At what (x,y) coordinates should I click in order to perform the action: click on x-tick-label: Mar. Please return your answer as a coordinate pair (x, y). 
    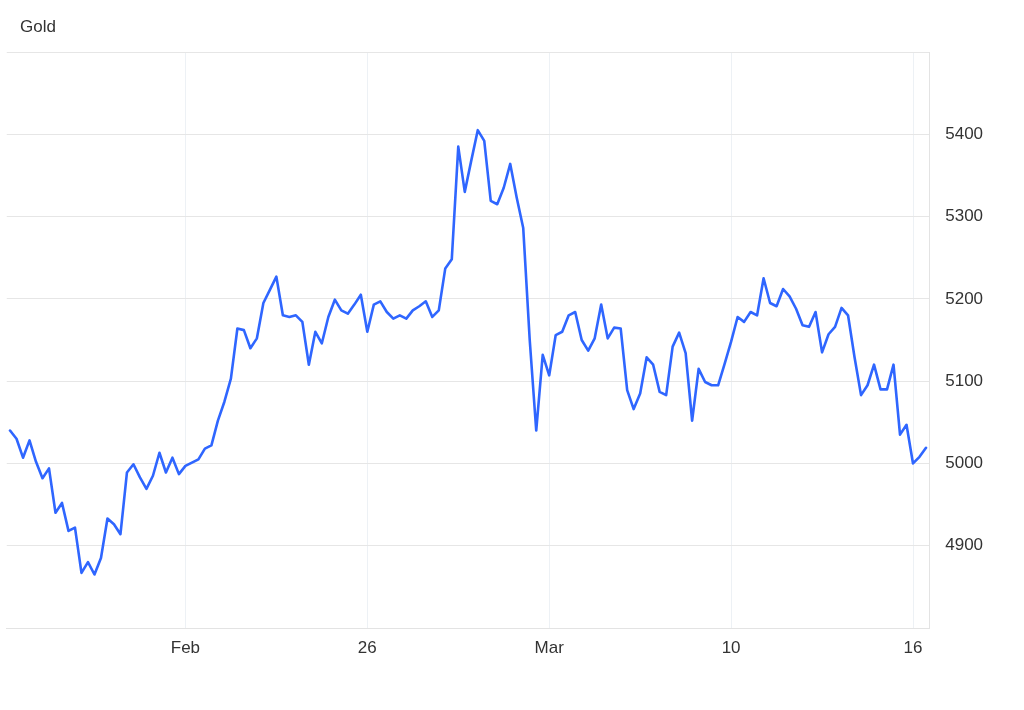
    Looking at the image, I should click on (549, 647).